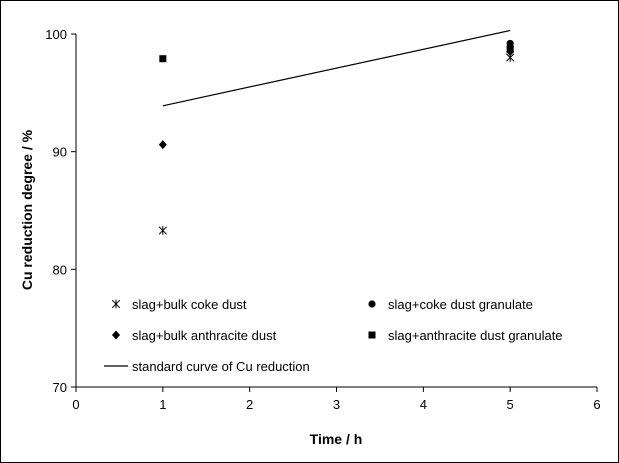 This screenshot has width=619, height=463. I want to click on legend-label-3: slag+anthracite dust granulate, so click(475, 335).